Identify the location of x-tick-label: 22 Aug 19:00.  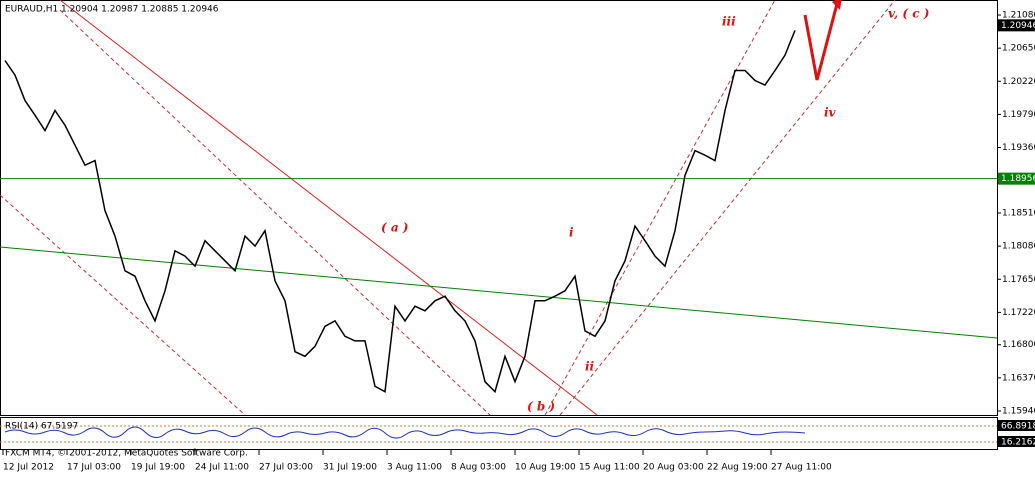
(737, 468).